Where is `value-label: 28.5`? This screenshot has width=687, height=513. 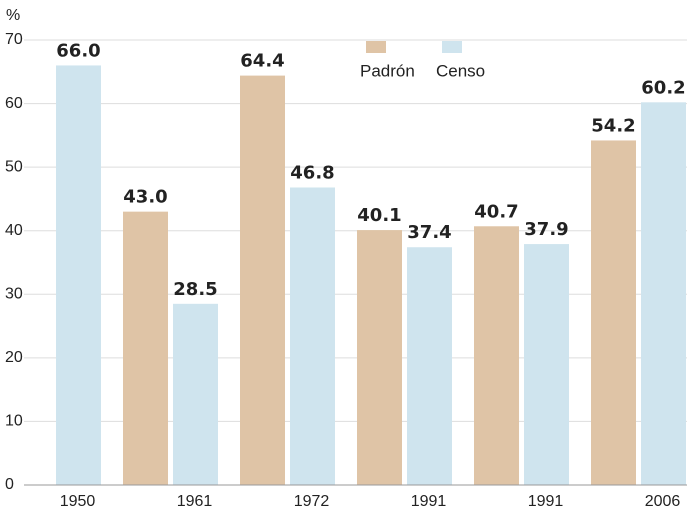
value-label: 28.5 is located at coordinates (195, 289).